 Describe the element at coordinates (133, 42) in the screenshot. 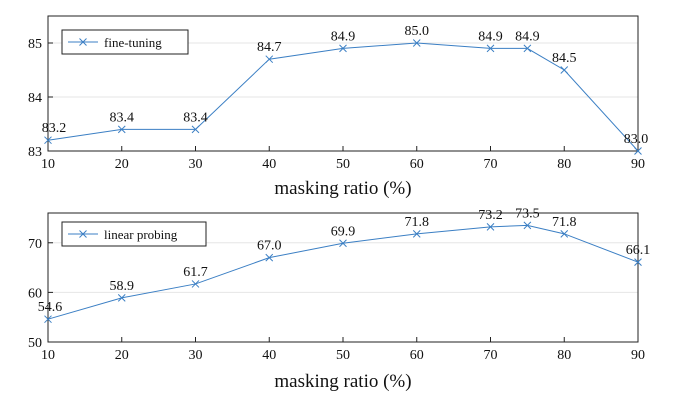

I see `legend-label: fine-tuning` at that location.